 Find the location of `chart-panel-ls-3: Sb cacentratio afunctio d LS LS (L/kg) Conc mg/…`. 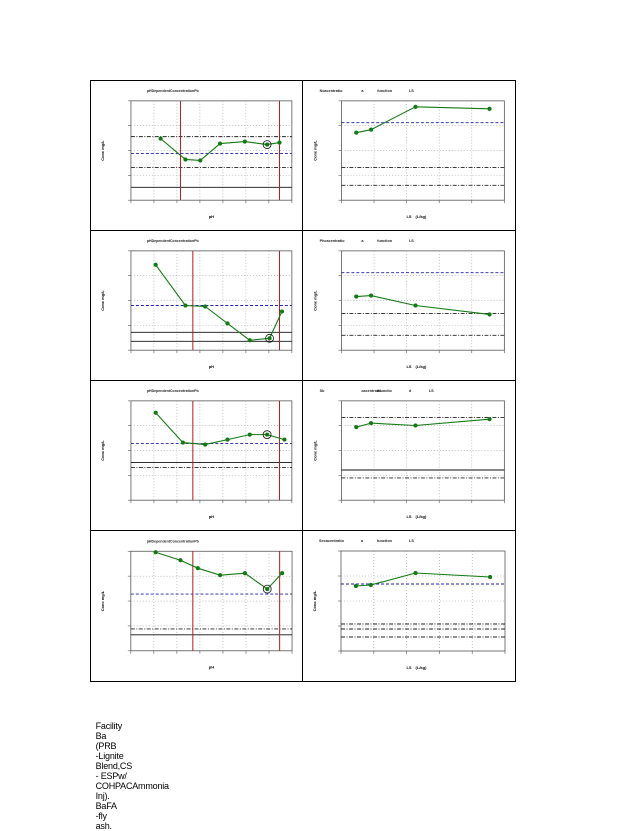

chart-panel-ls-3: Sb cacentratio afunctio d LS LS (L/kg) Conc mg/… is located at coordinates (409, 456).